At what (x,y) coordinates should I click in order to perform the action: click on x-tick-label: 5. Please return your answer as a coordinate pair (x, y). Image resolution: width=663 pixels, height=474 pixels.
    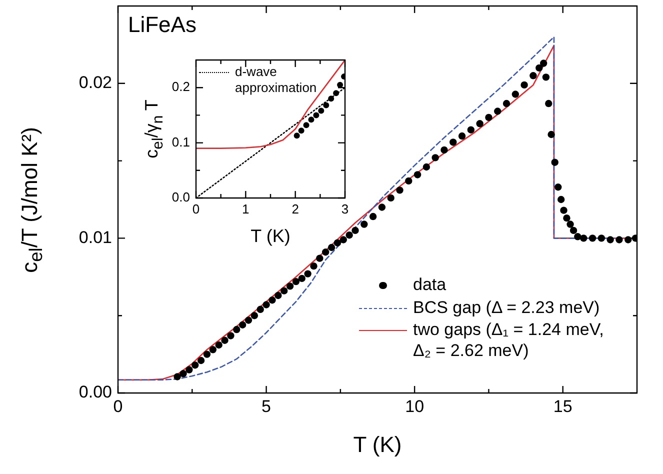
    Looking at the image, I should click on (267, 406).